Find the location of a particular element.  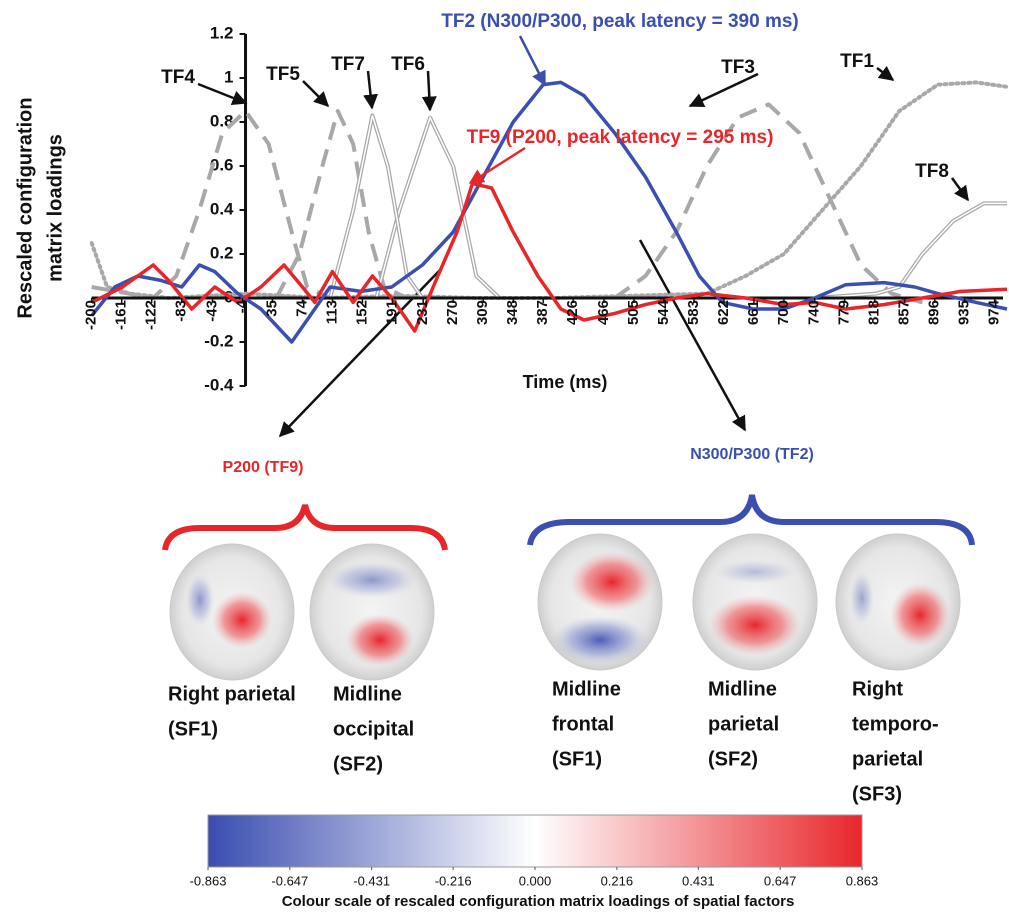

x-tick-label: 818 is located at coordinates (874, 312).